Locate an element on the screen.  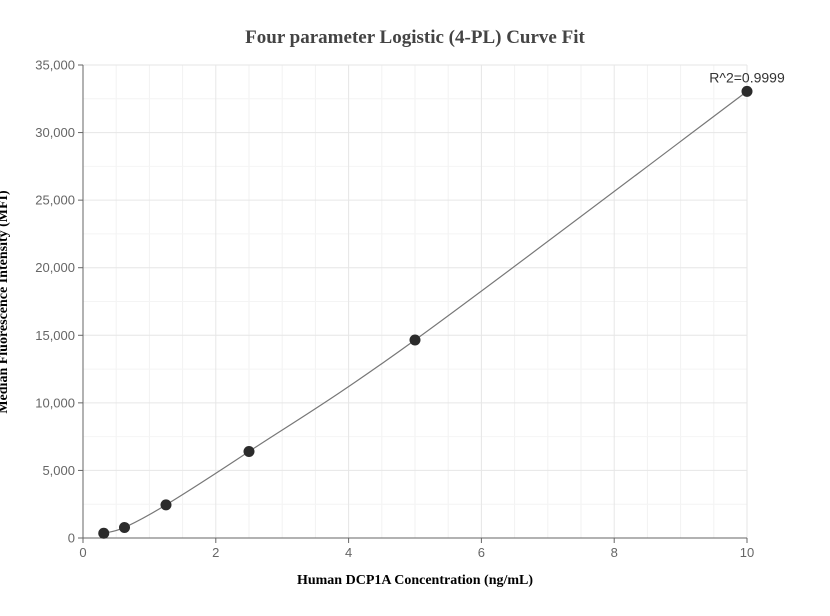
y-tick-label: 15,000 is located at coordinates (55, 335).